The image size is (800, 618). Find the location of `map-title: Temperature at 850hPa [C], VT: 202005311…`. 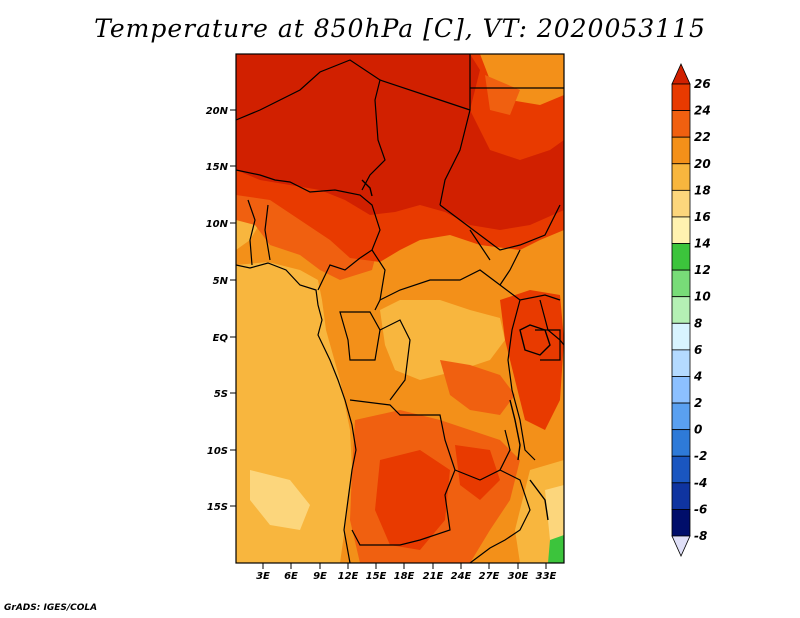

map-title: Temperature at 850hPa [C], VT: 202005311… is located at coordinates (400, 28).